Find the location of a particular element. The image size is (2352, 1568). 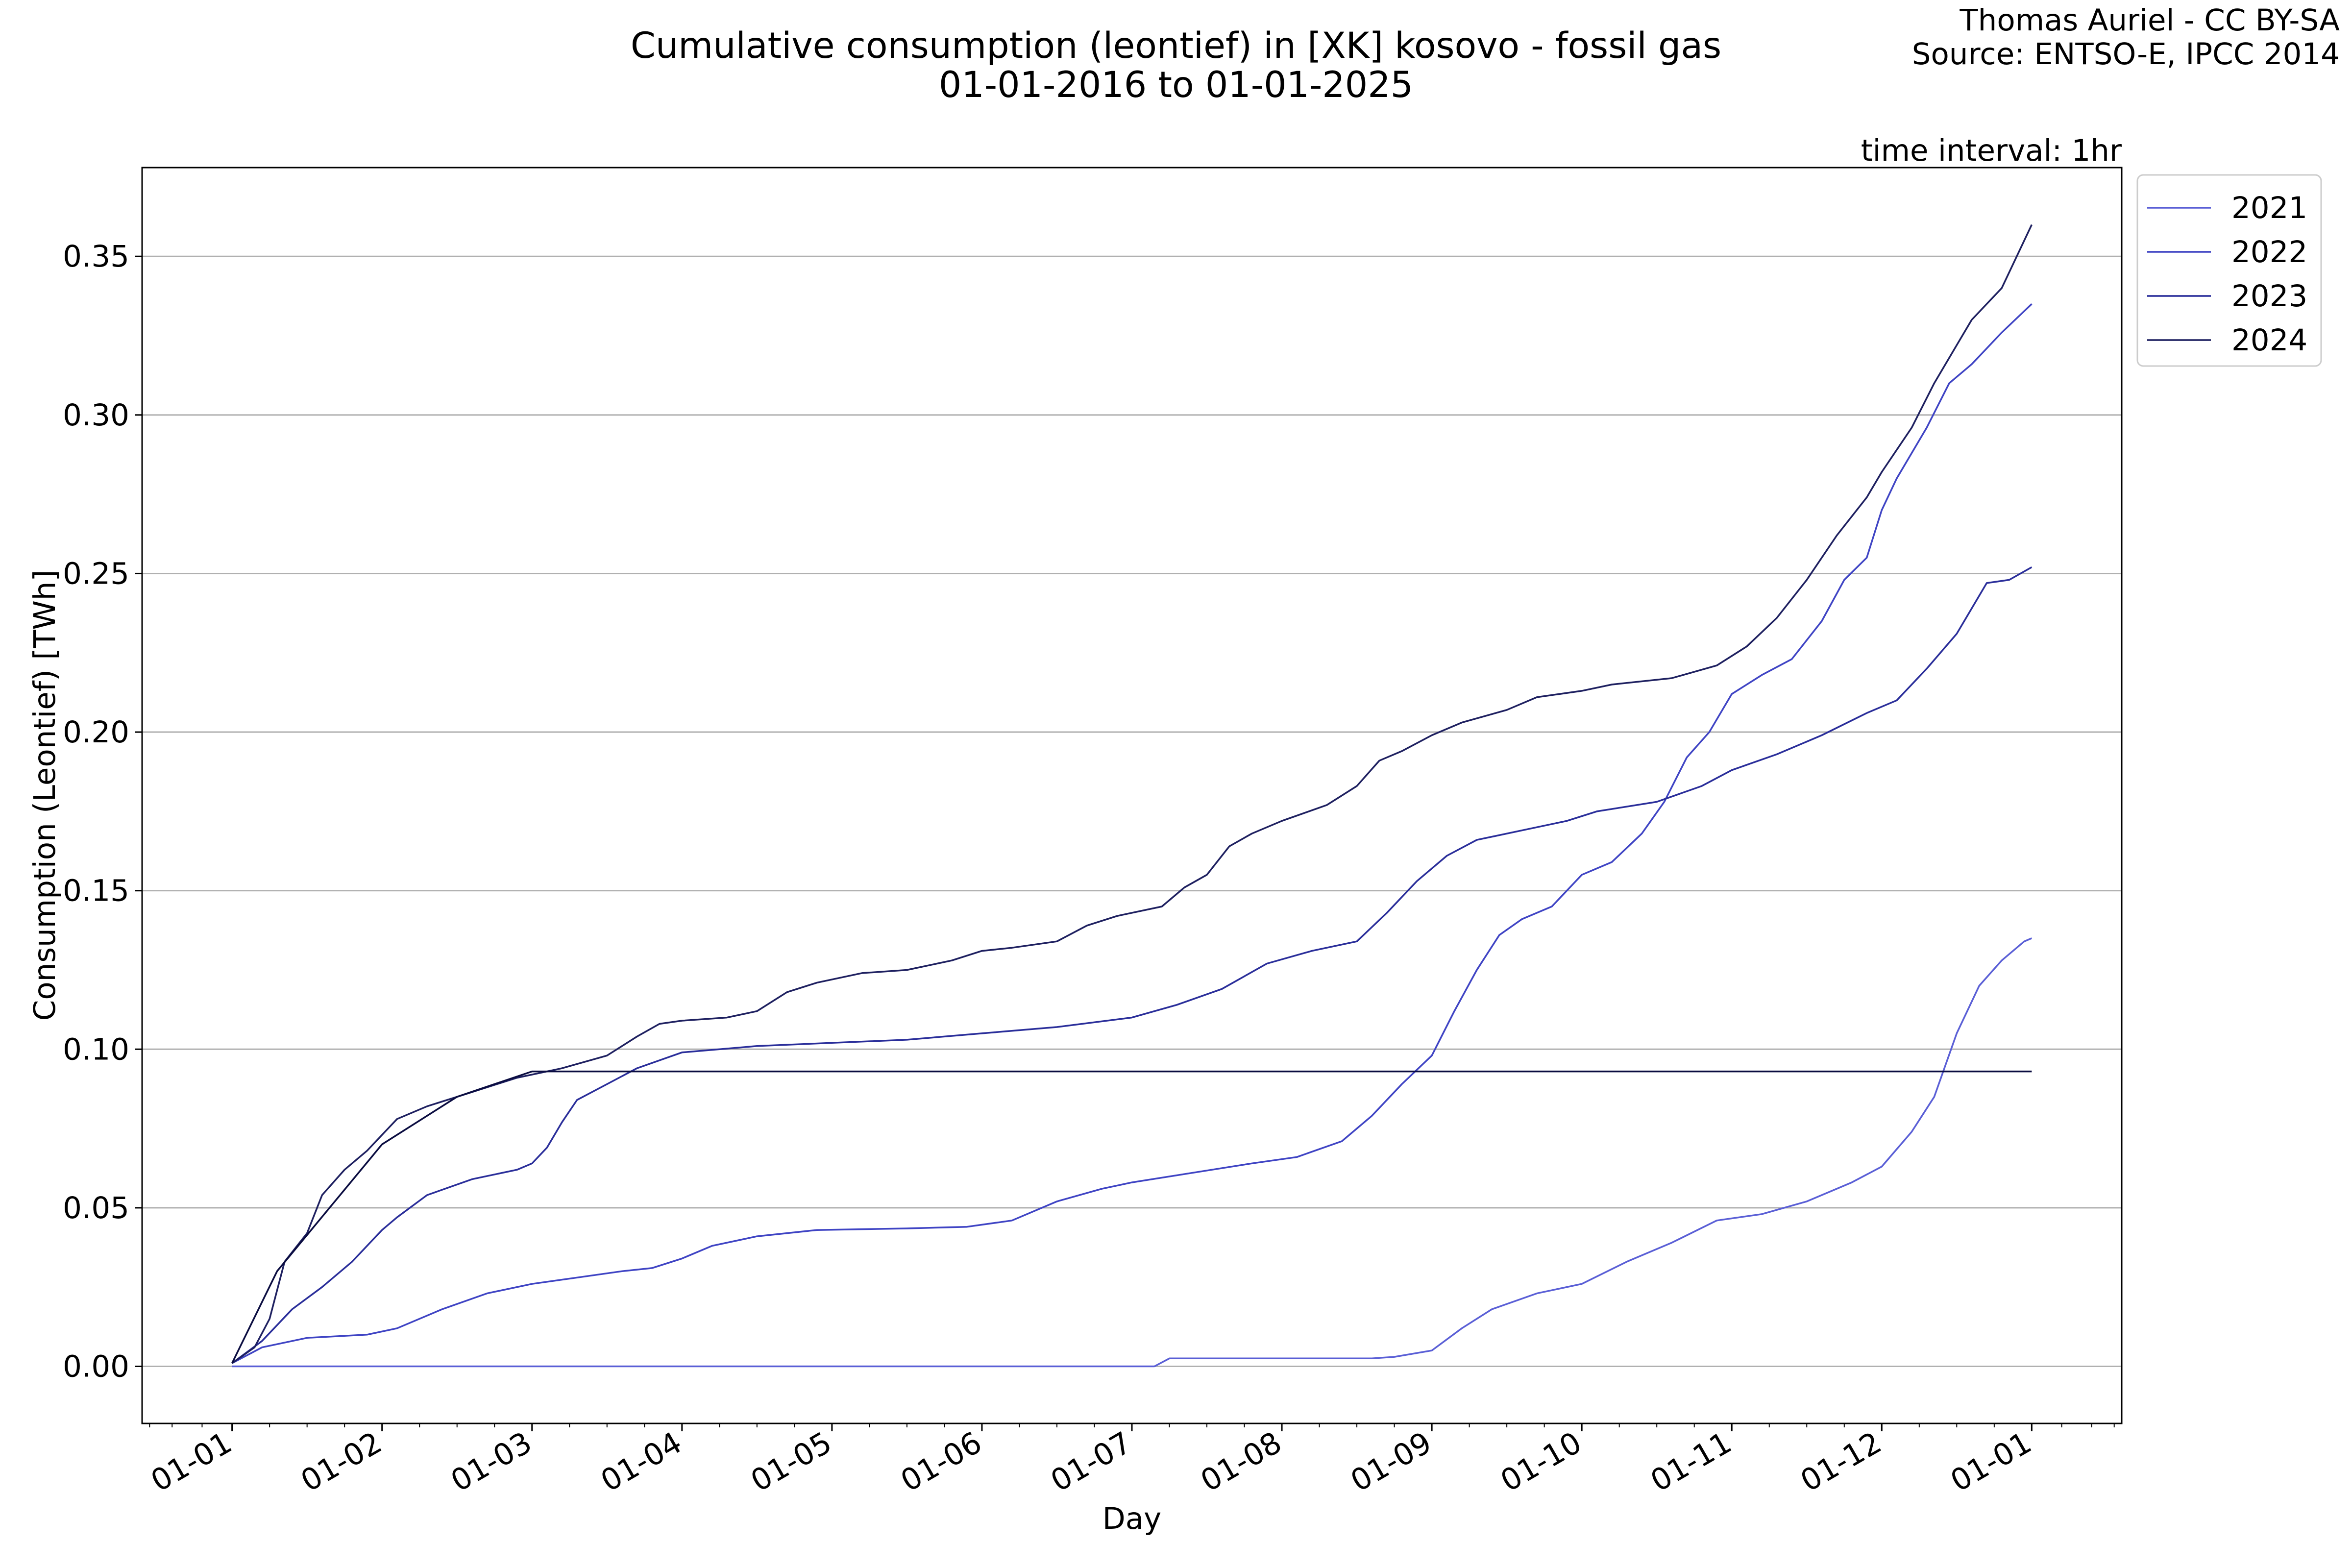

legend-label-2024: 2024 is located at coordinates (2269, 340).